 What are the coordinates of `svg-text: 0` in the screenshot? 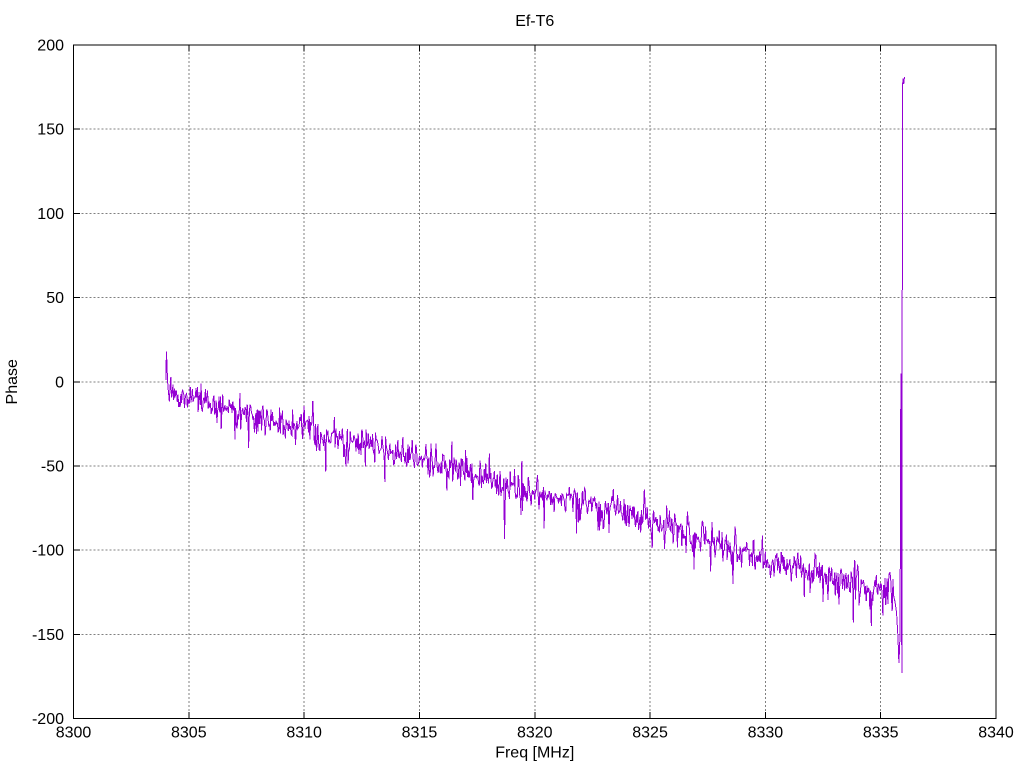 It's located at (59, 382).